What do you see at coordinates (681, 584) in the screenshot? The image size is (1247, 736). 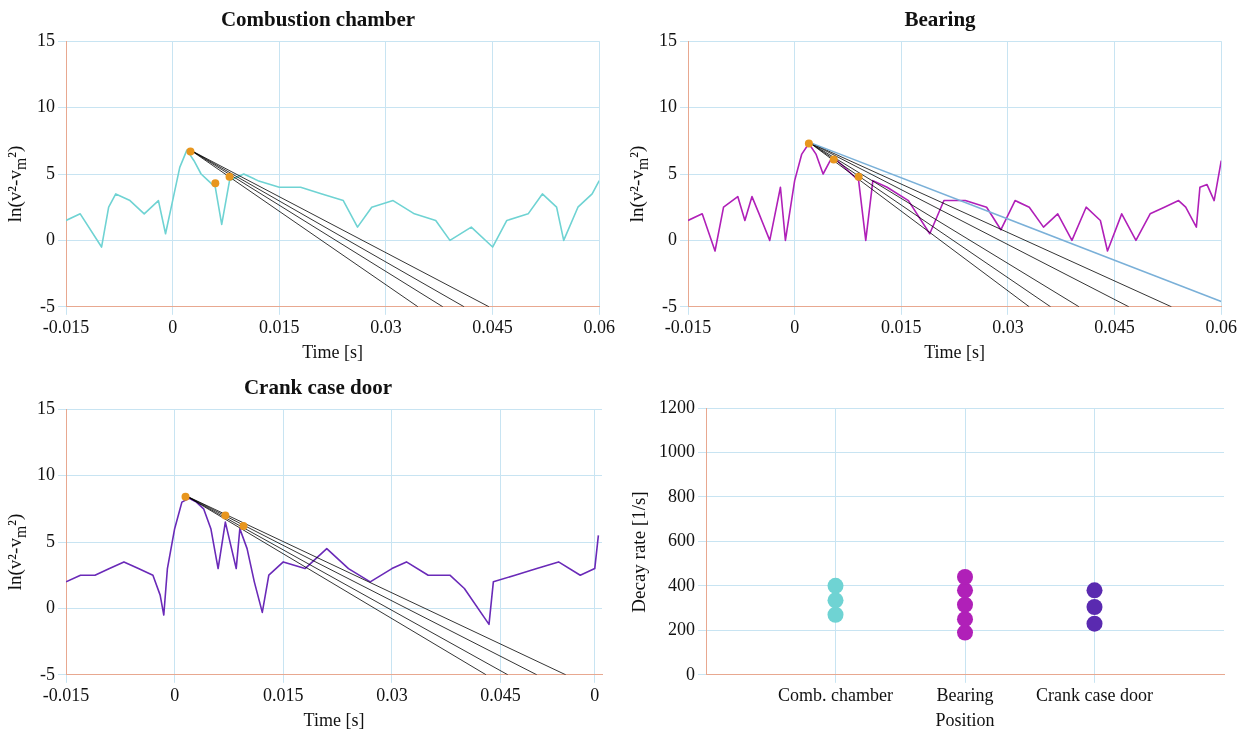 I see `y-tick-label: 400` at bounding box center [681, 584].